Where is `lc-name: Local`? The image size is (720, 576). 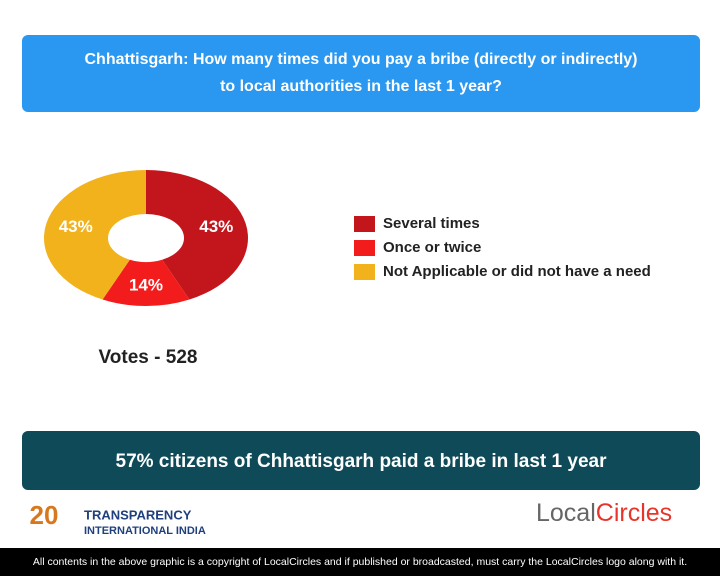
lc-name: Local is located at coordinates (566, 513).